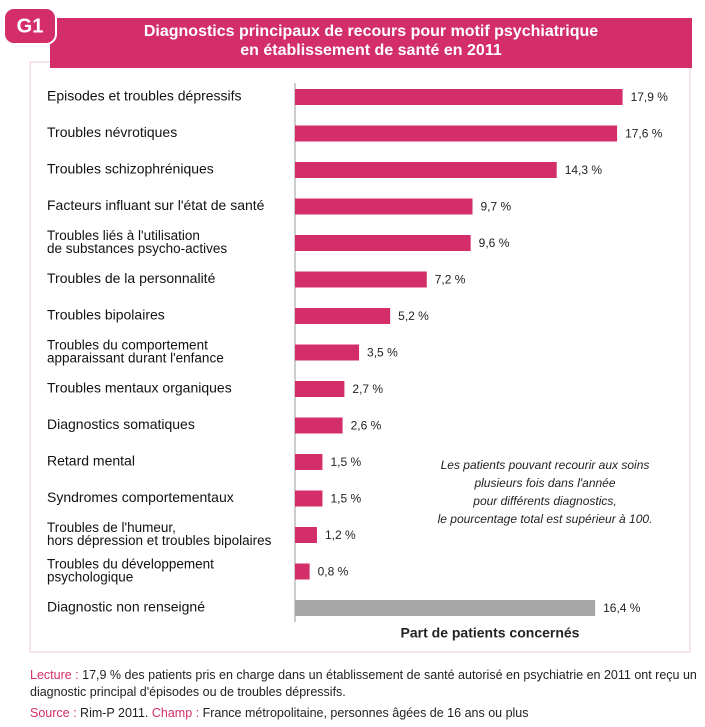  I want to click on note-label: Champ :, so click(175, 713).